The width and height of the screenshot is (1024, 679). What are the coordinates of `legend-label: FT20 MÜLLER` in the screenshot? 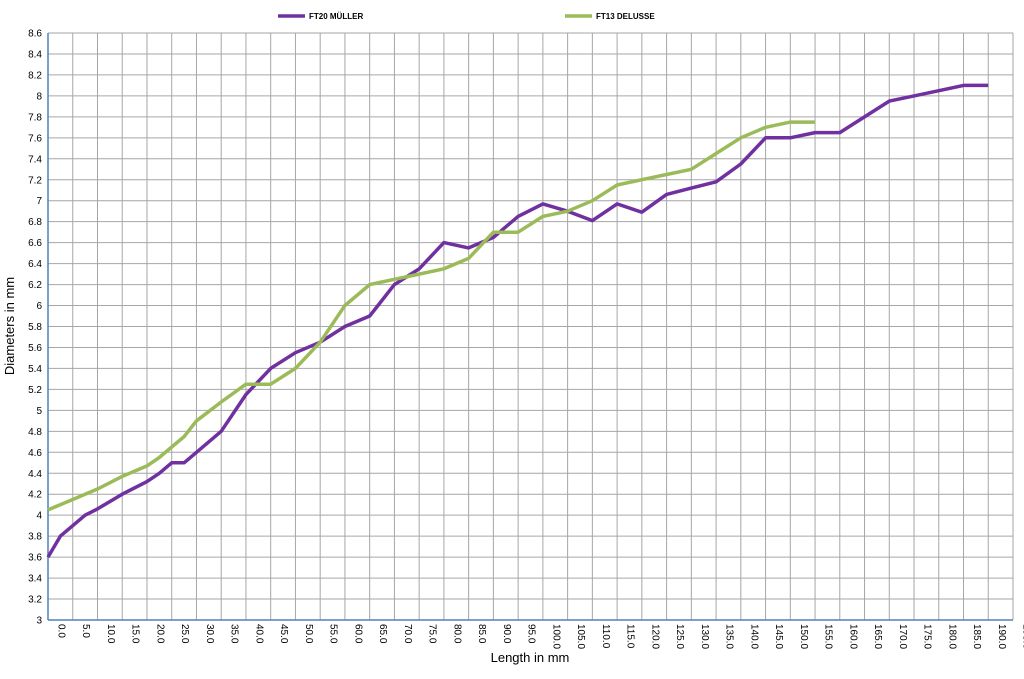 It's located at (336, 16).